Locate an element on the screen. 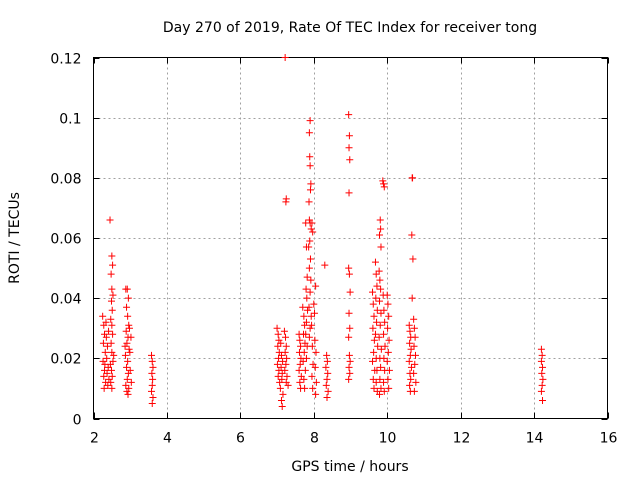 The image size is (640, 480). y-tick-label: 0.04 is located at coordinates (65, 300).